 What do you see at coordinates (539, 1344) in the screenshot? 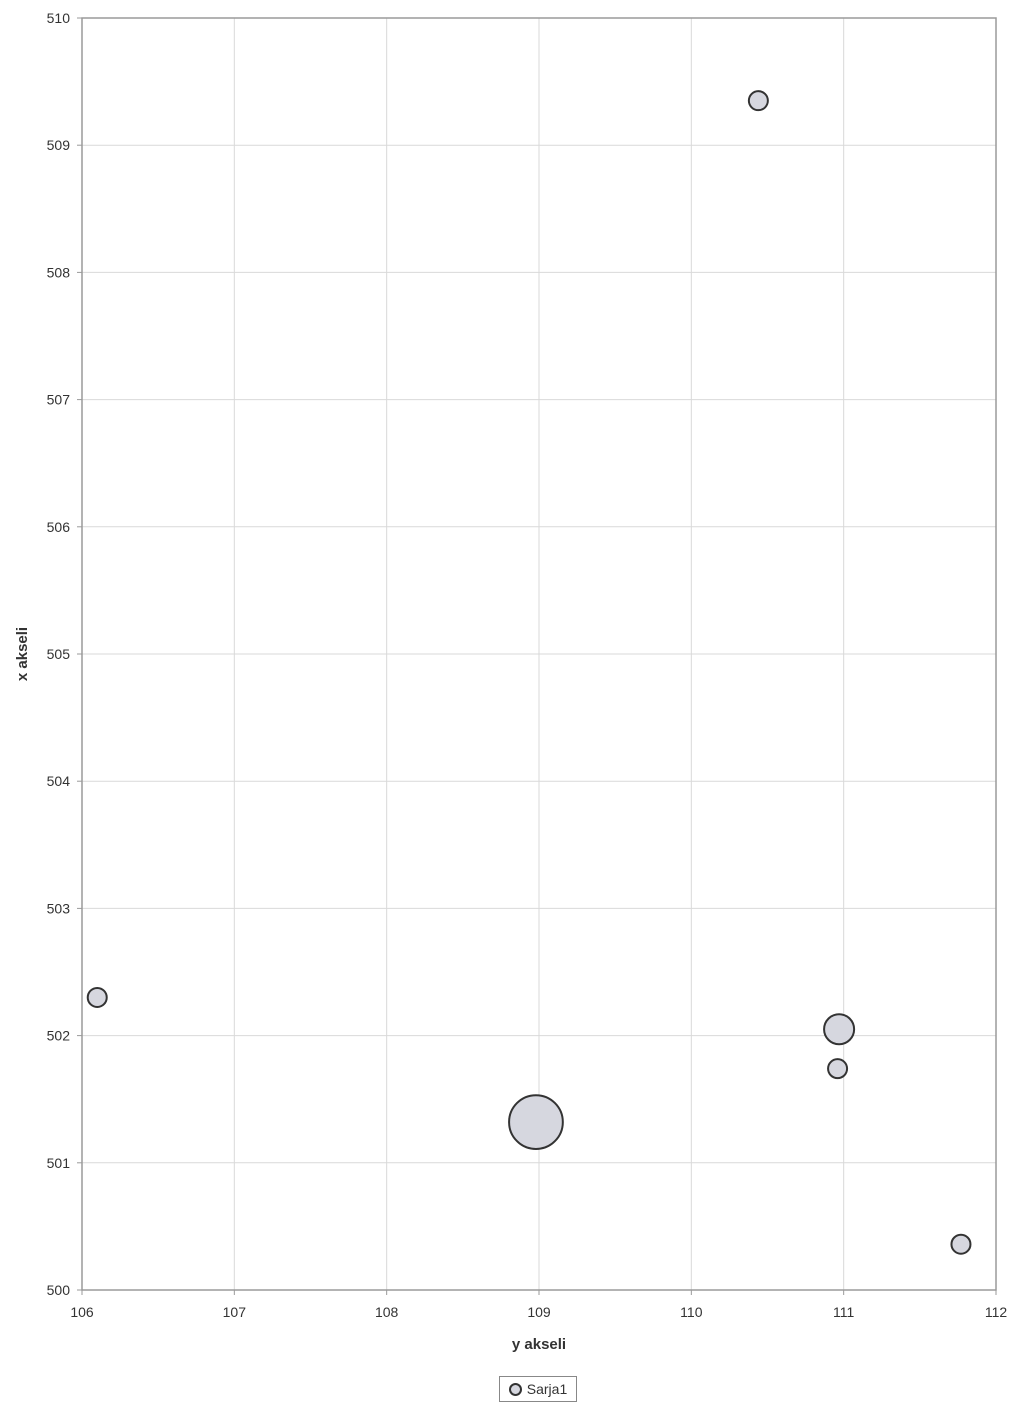
I see `x-axis-title: y akseli` at bounding box center [539, 1344].